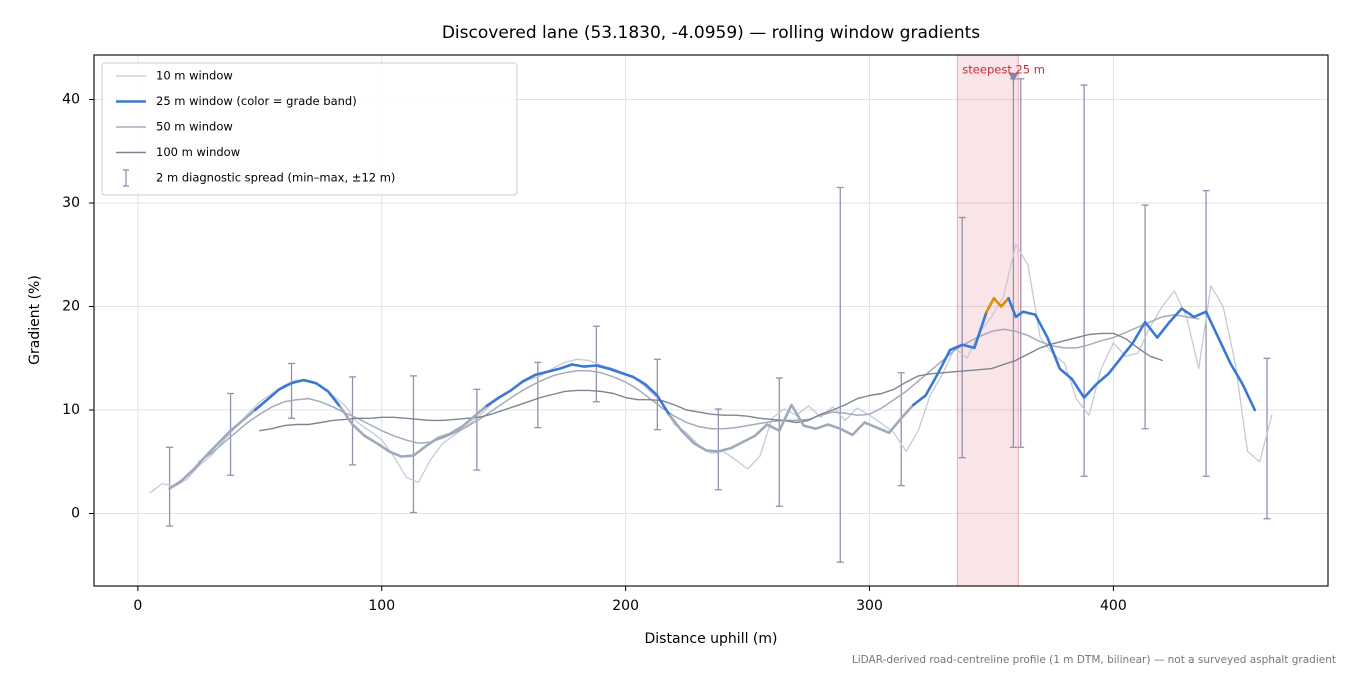 The width and height of the screenshot is (1350, 675). Describe the element at coordinates (869, 606) in the screenshot. I see `x-tick-label: 300` at that location.